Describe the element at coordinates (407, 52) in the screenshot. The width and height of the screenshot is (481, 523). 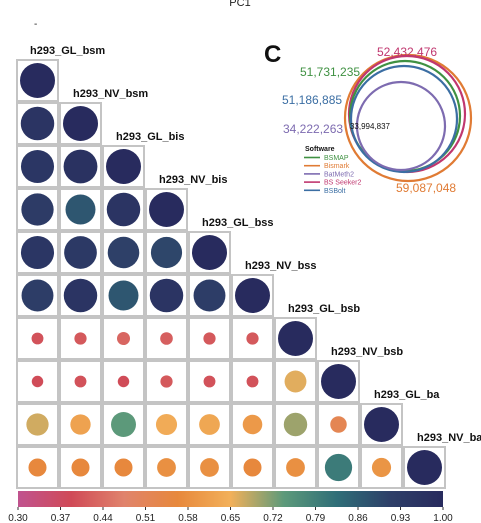
I see `venn-set-value: 52,432,476` at that location.